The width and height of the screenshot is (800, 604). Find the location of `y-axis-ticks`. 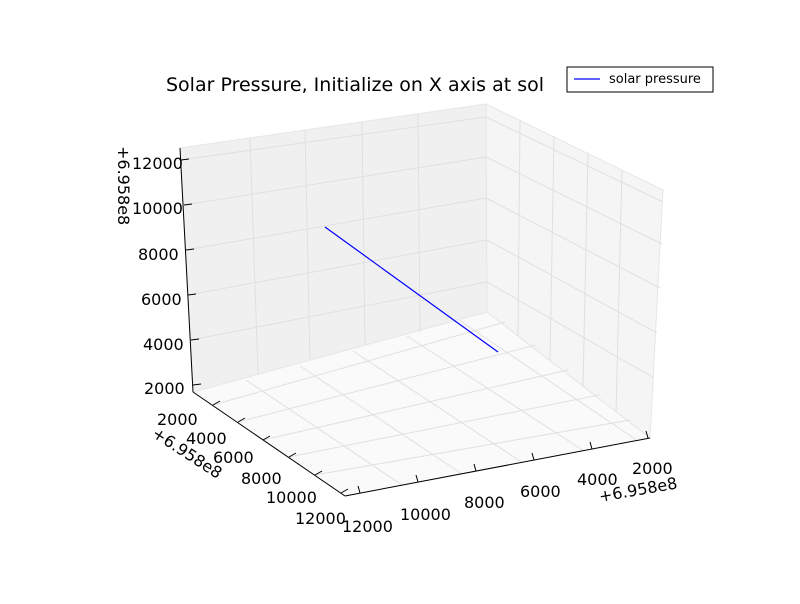

y-axis-ticks is located at coordinates (280, 447).